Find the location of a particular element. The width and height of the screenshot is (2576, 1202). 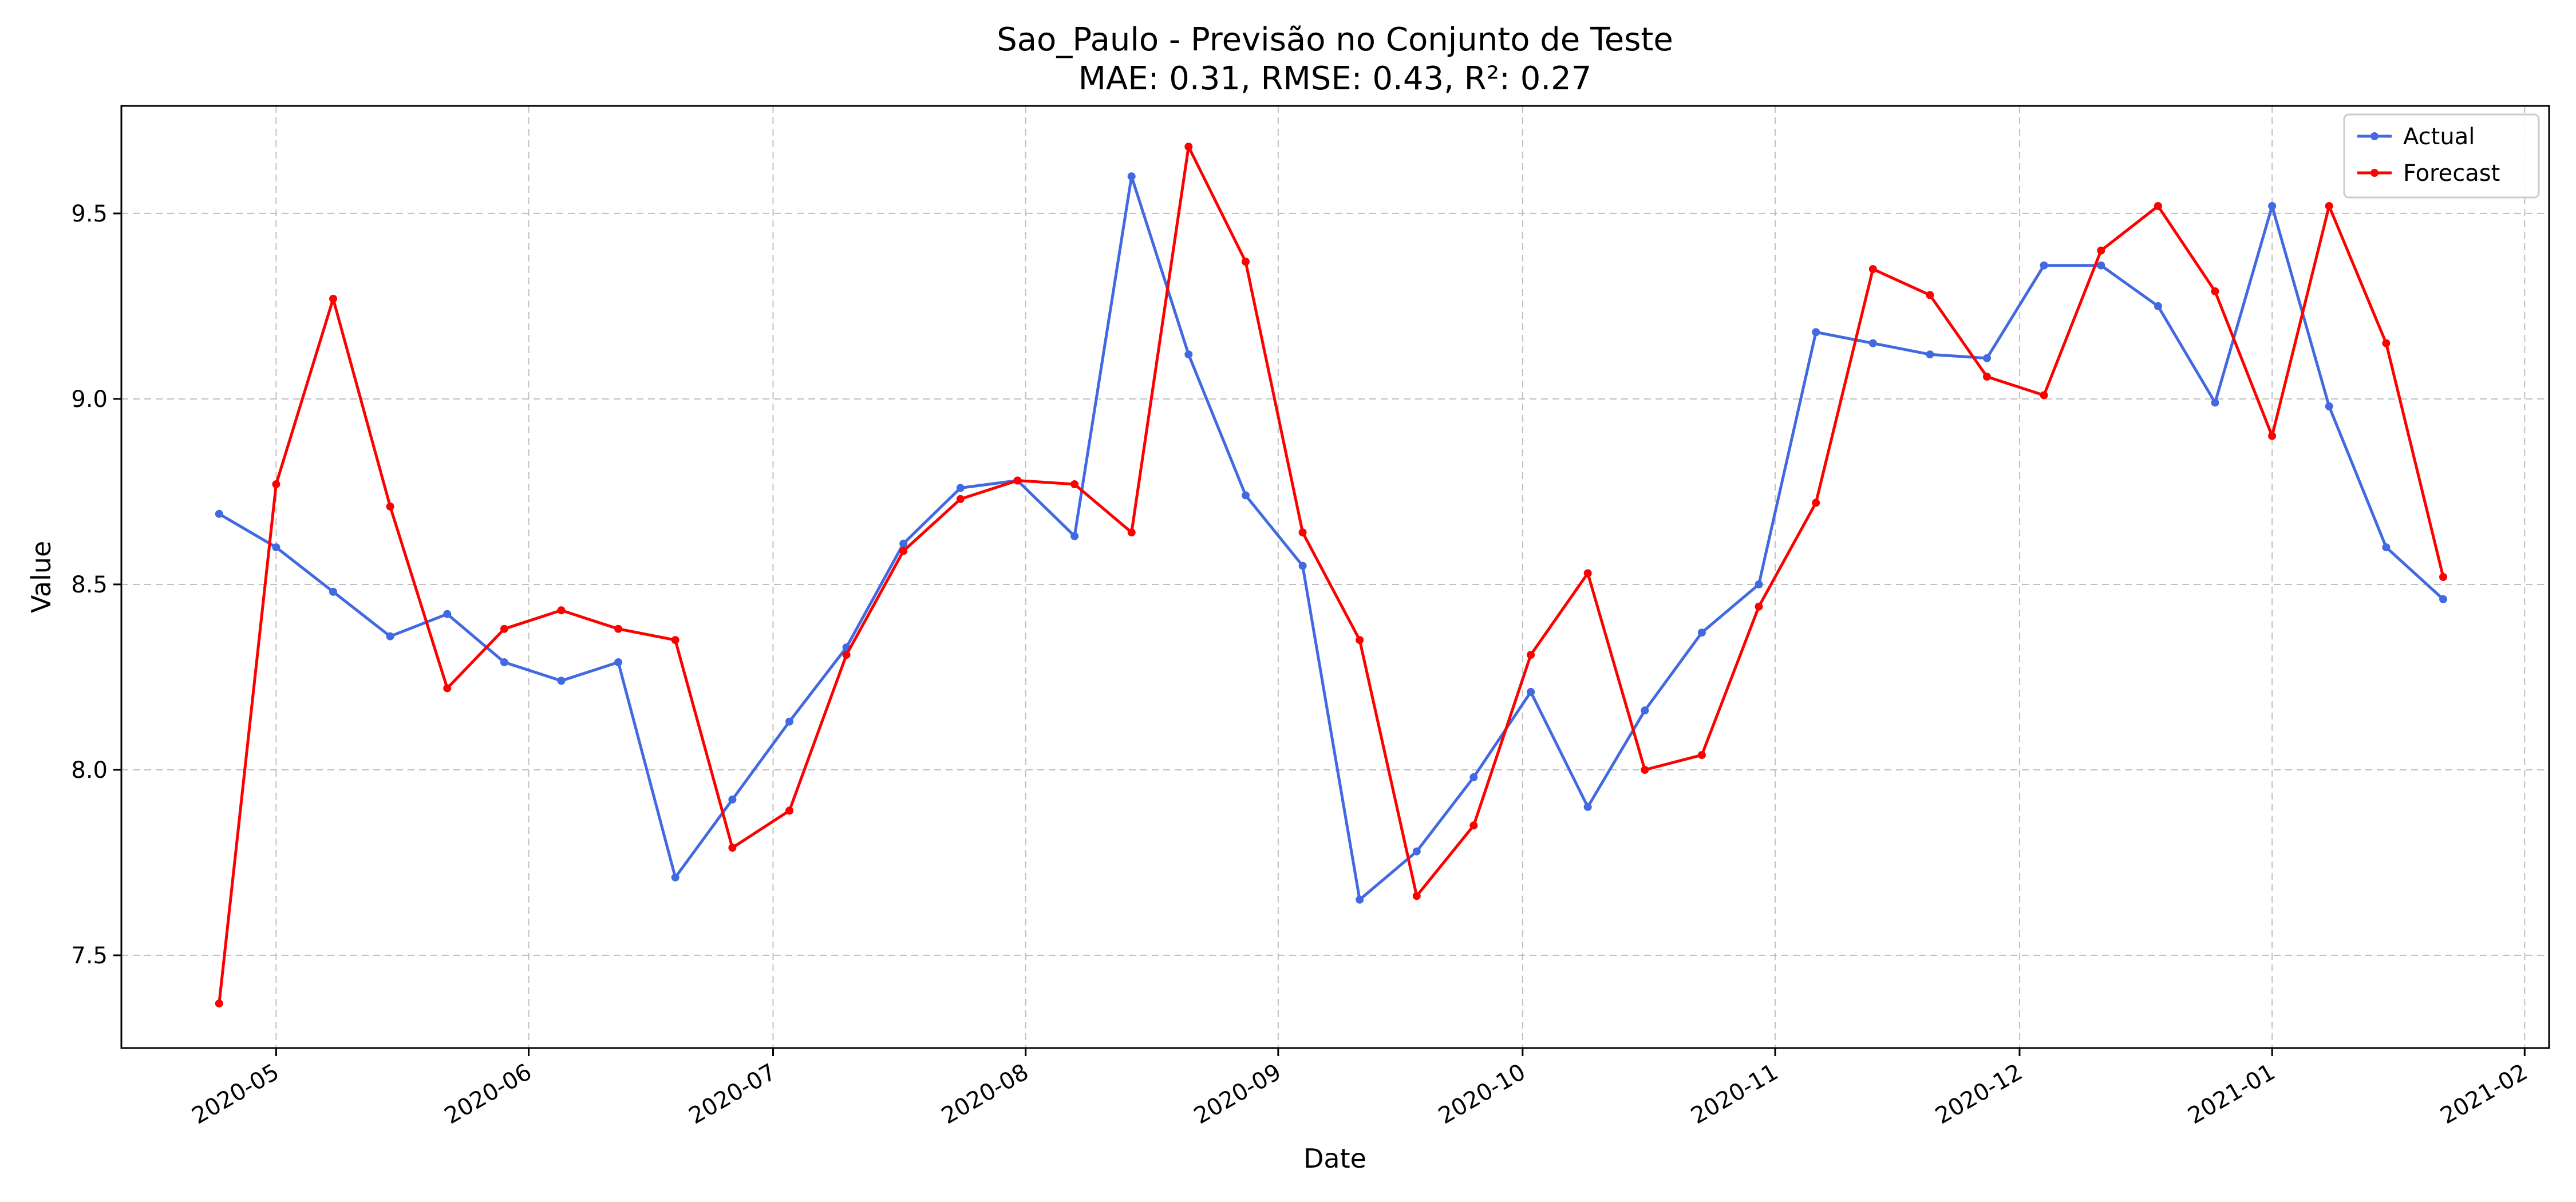

legend: Actual Forecast is located at coordinates (2441, 156).